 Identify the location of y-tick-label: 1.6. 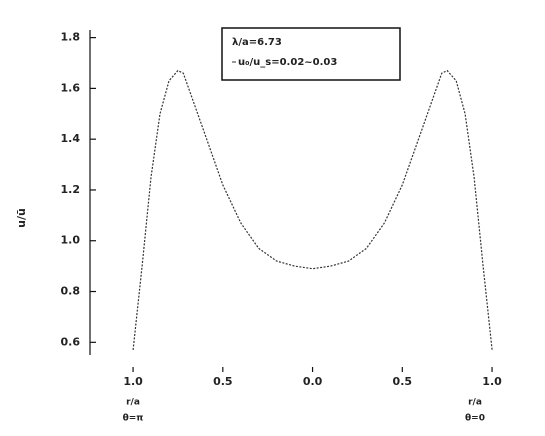
(71, 87).